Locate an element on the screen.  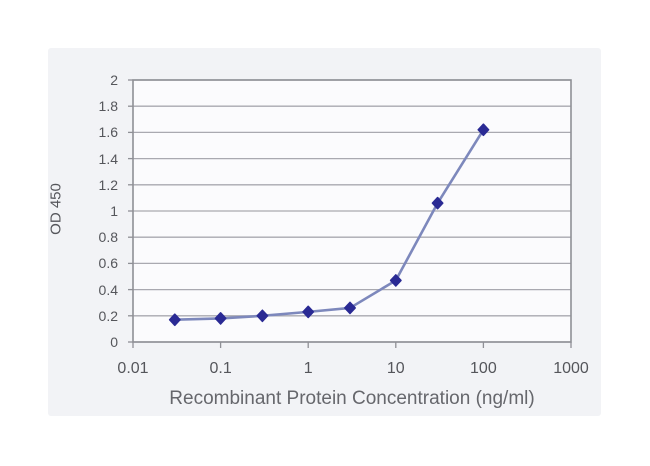
y-tick-label: 0.6 is located at coordinates (108, 263).